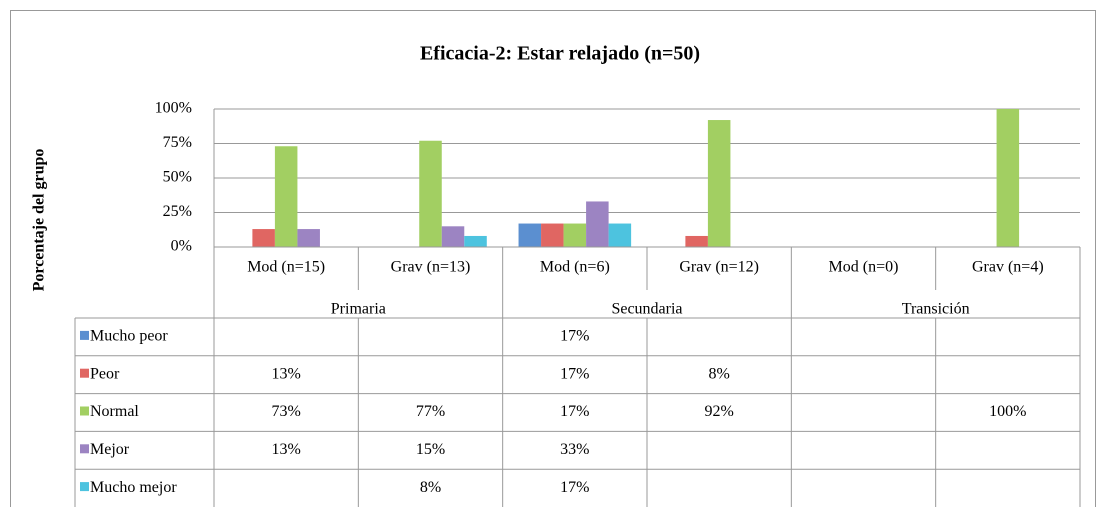 Image resolution: width=1106 pixels, height=507 pixels. What do you see at coordinates (575, 267) in the screenshot?
I see `x-tick-label: Mod (n=6)` at bounding box center [575, 267].